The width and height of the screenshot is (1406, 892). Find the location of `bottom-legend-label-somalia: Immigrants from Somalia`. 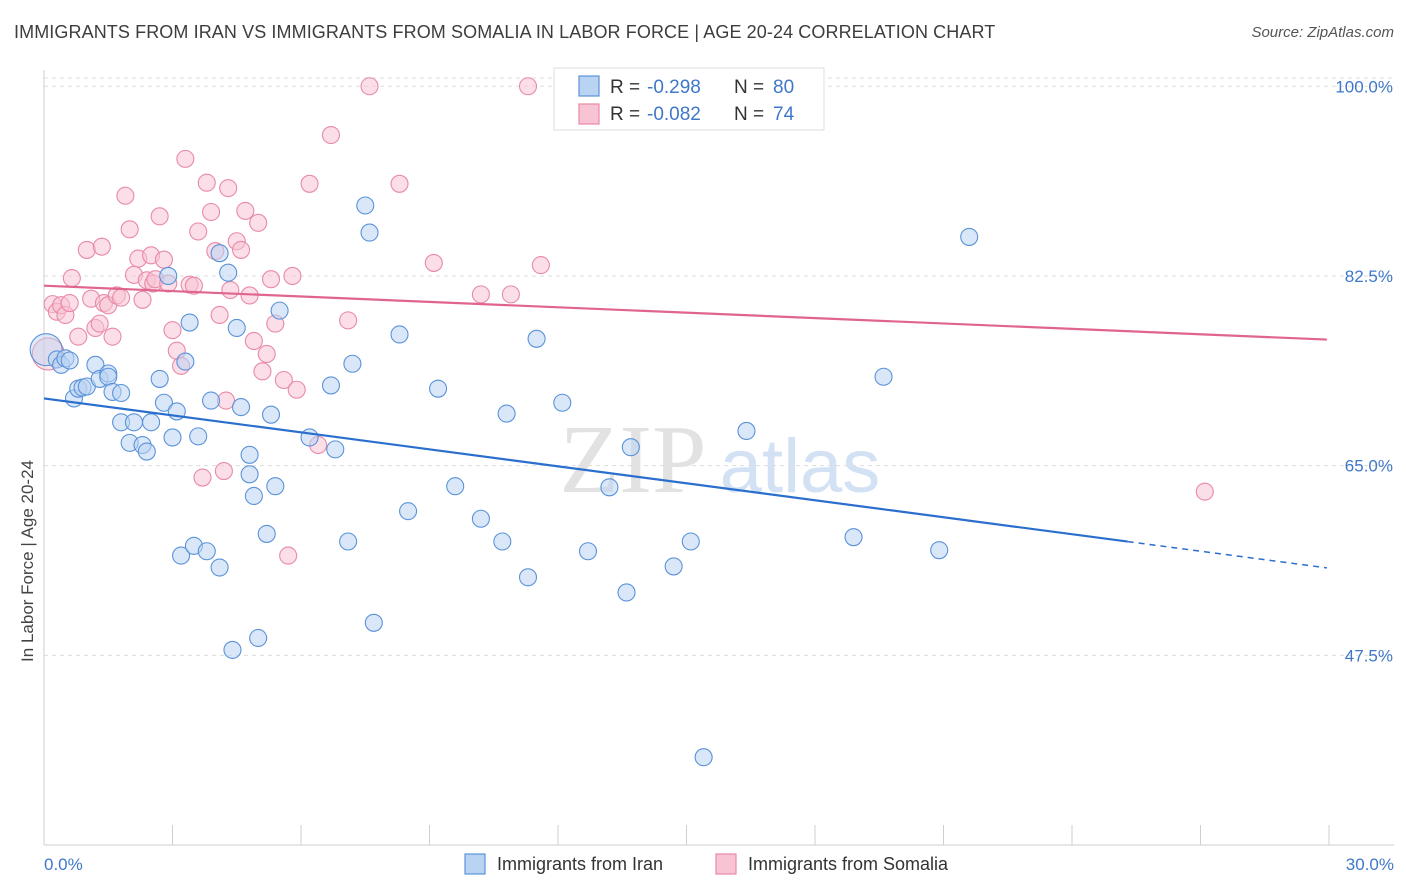

bottom-legend-label-somalia: Immigrants from Somalia is located at coordinates (848, 864).